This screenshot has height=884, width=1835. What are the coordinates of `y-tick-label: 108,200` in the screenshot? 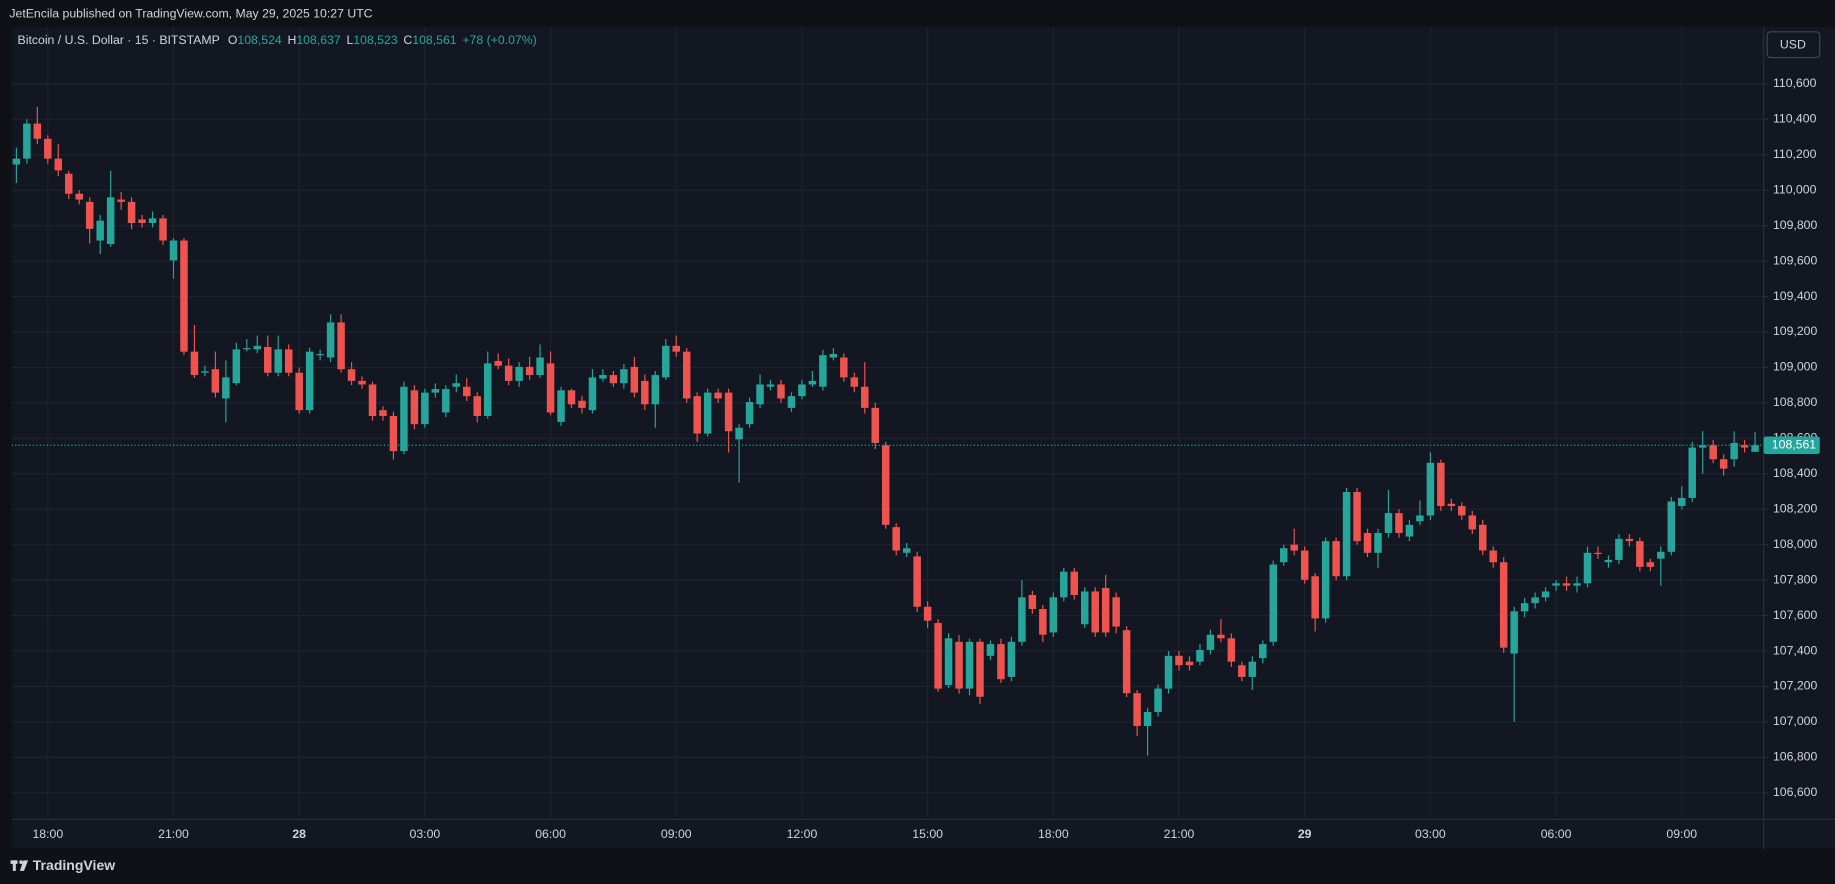 It's located at (1795, 508).